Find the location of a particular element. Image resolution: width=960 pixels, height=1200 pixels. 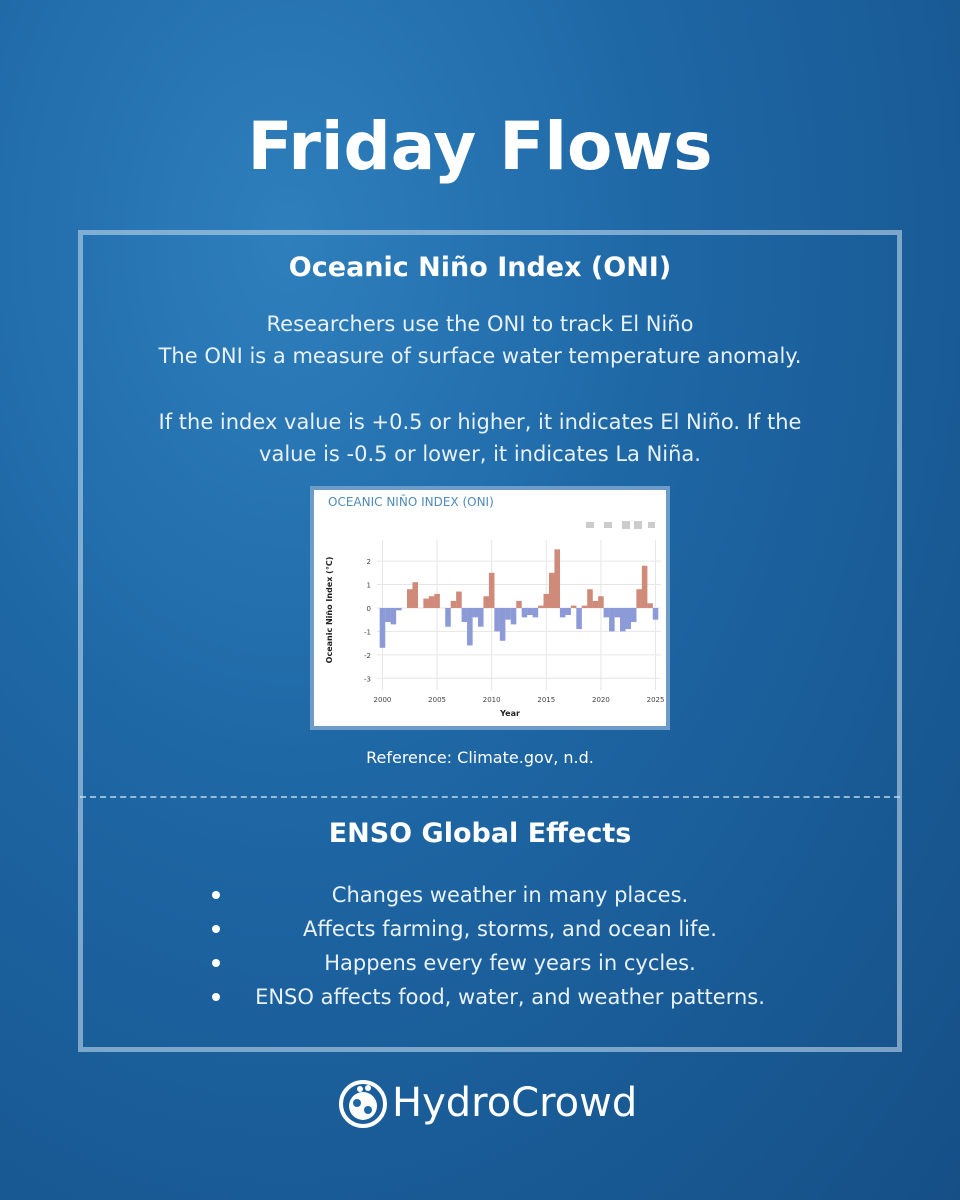

logo: HydroCrowd is located at coordinates (488, 1104).